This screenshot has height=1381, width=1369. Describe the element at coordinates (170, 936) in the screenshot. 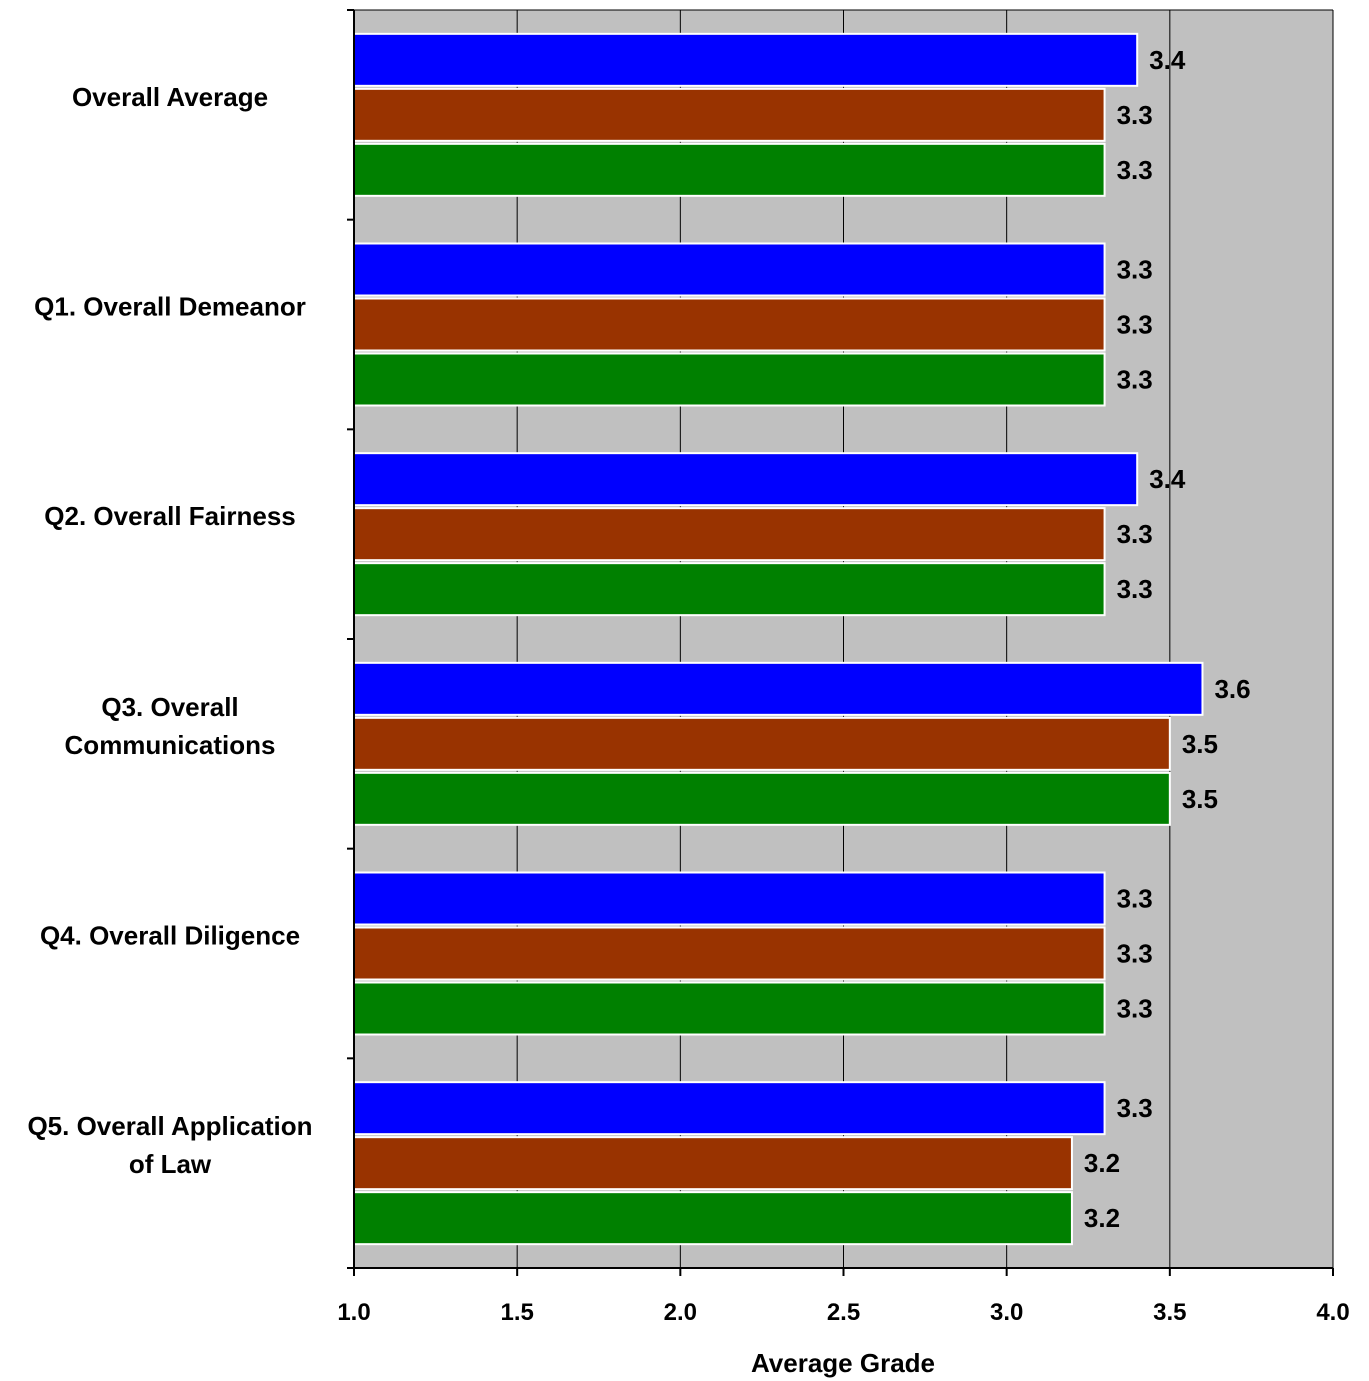

I see `category-label: Q4. Overall Diligence` at that location.